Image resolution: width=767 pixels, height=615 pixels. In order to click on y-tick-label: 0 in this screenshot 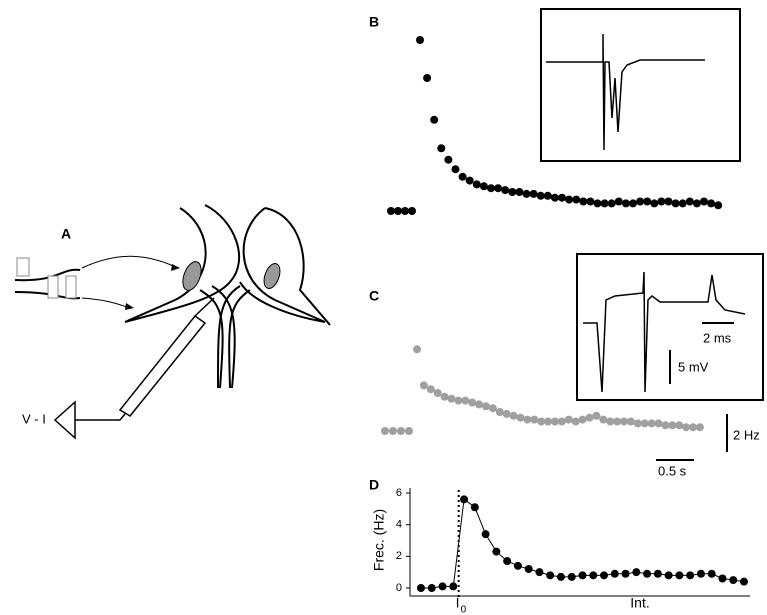, I will do `click(399, 588)`.